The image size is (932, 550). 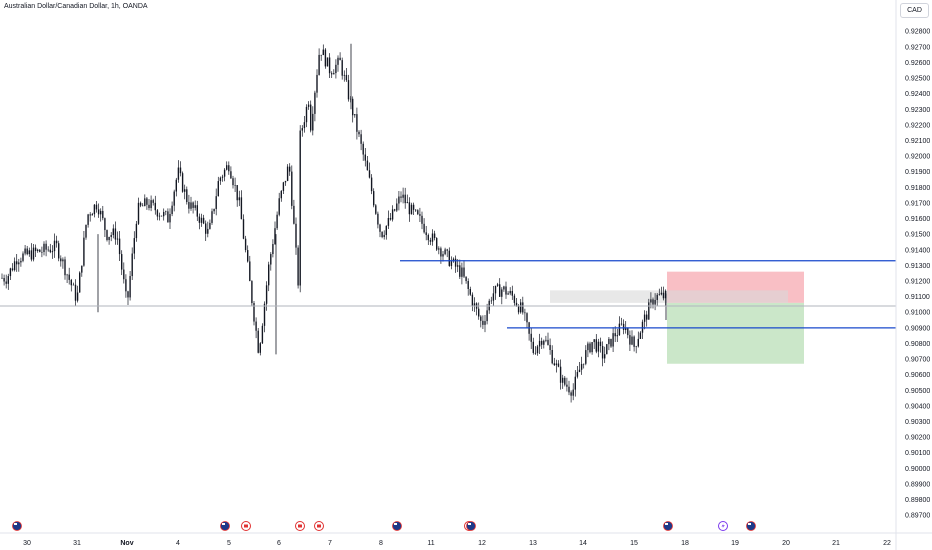 I want to click on price-tick-label: 0.92600, so click(x=917, y=63).